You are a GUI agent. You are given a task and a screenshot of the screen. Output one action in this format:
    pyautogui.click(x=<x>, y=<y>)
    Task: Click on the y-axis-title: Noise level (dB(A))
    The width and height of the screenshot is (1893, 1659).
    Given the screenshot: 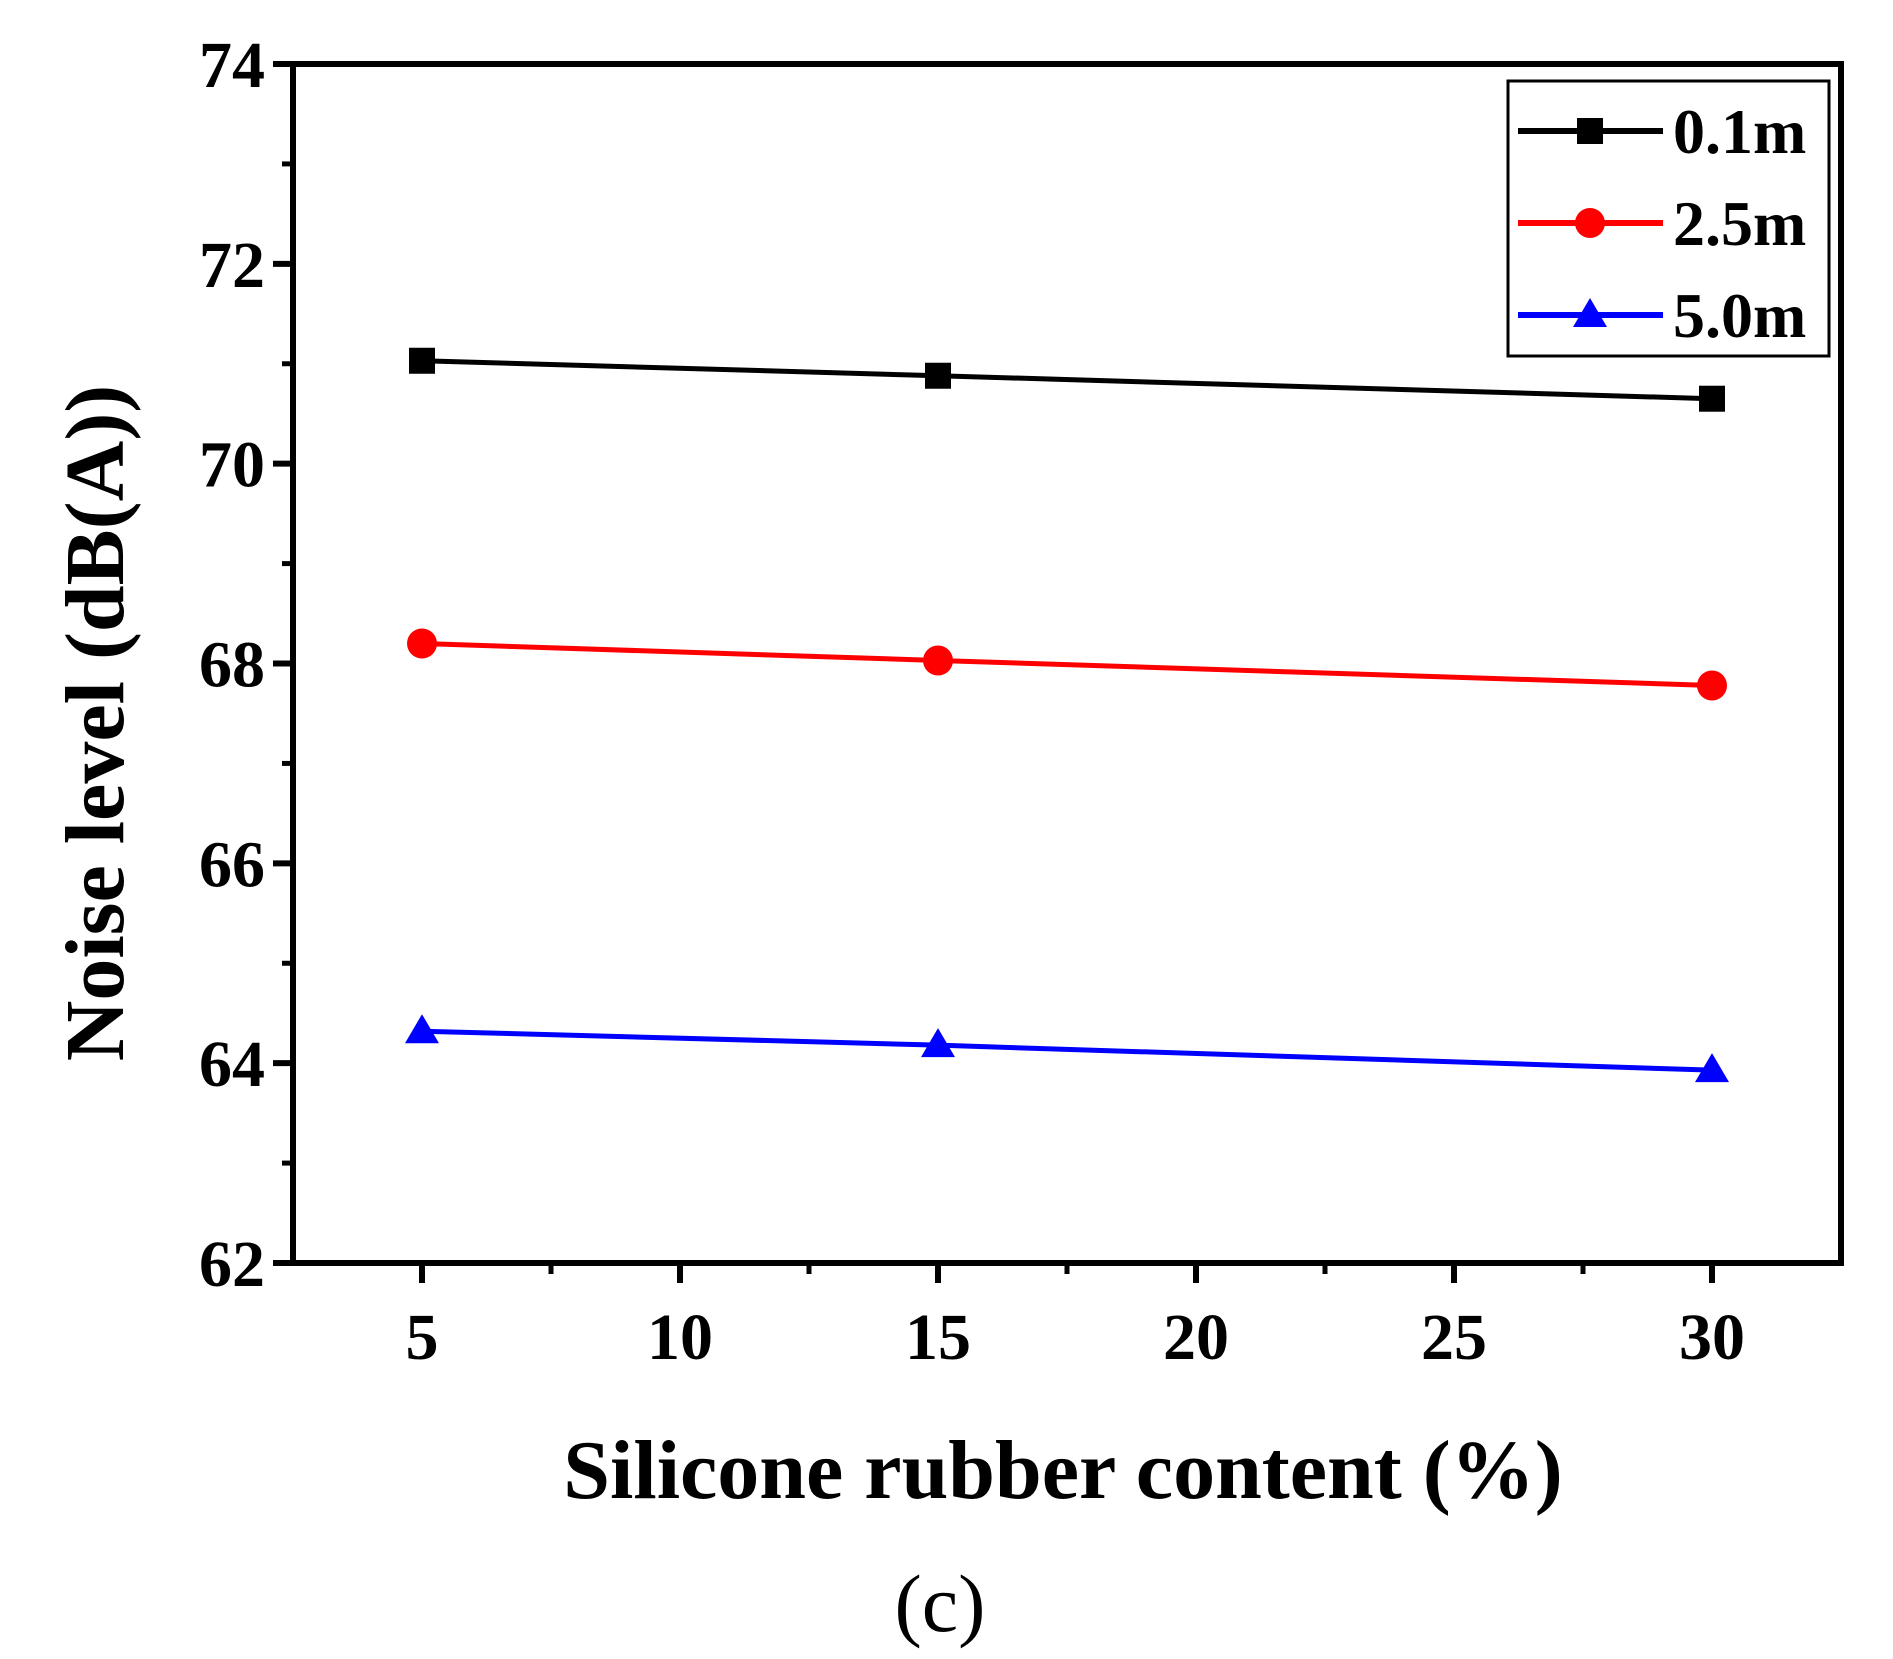 What is the action you would take?
    pyautogui.click(x=95, y=723)
    